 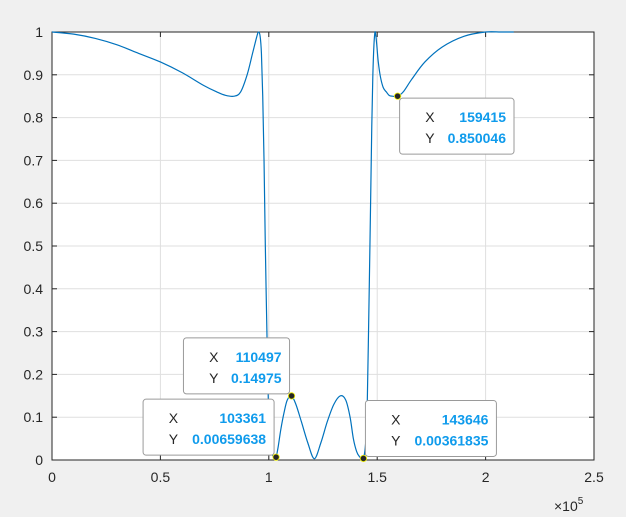 What do you see at coordinates (34, 160) in the screenshot?
I see `y-tick-label-7: 0.7` at bounding box center [34, 160].